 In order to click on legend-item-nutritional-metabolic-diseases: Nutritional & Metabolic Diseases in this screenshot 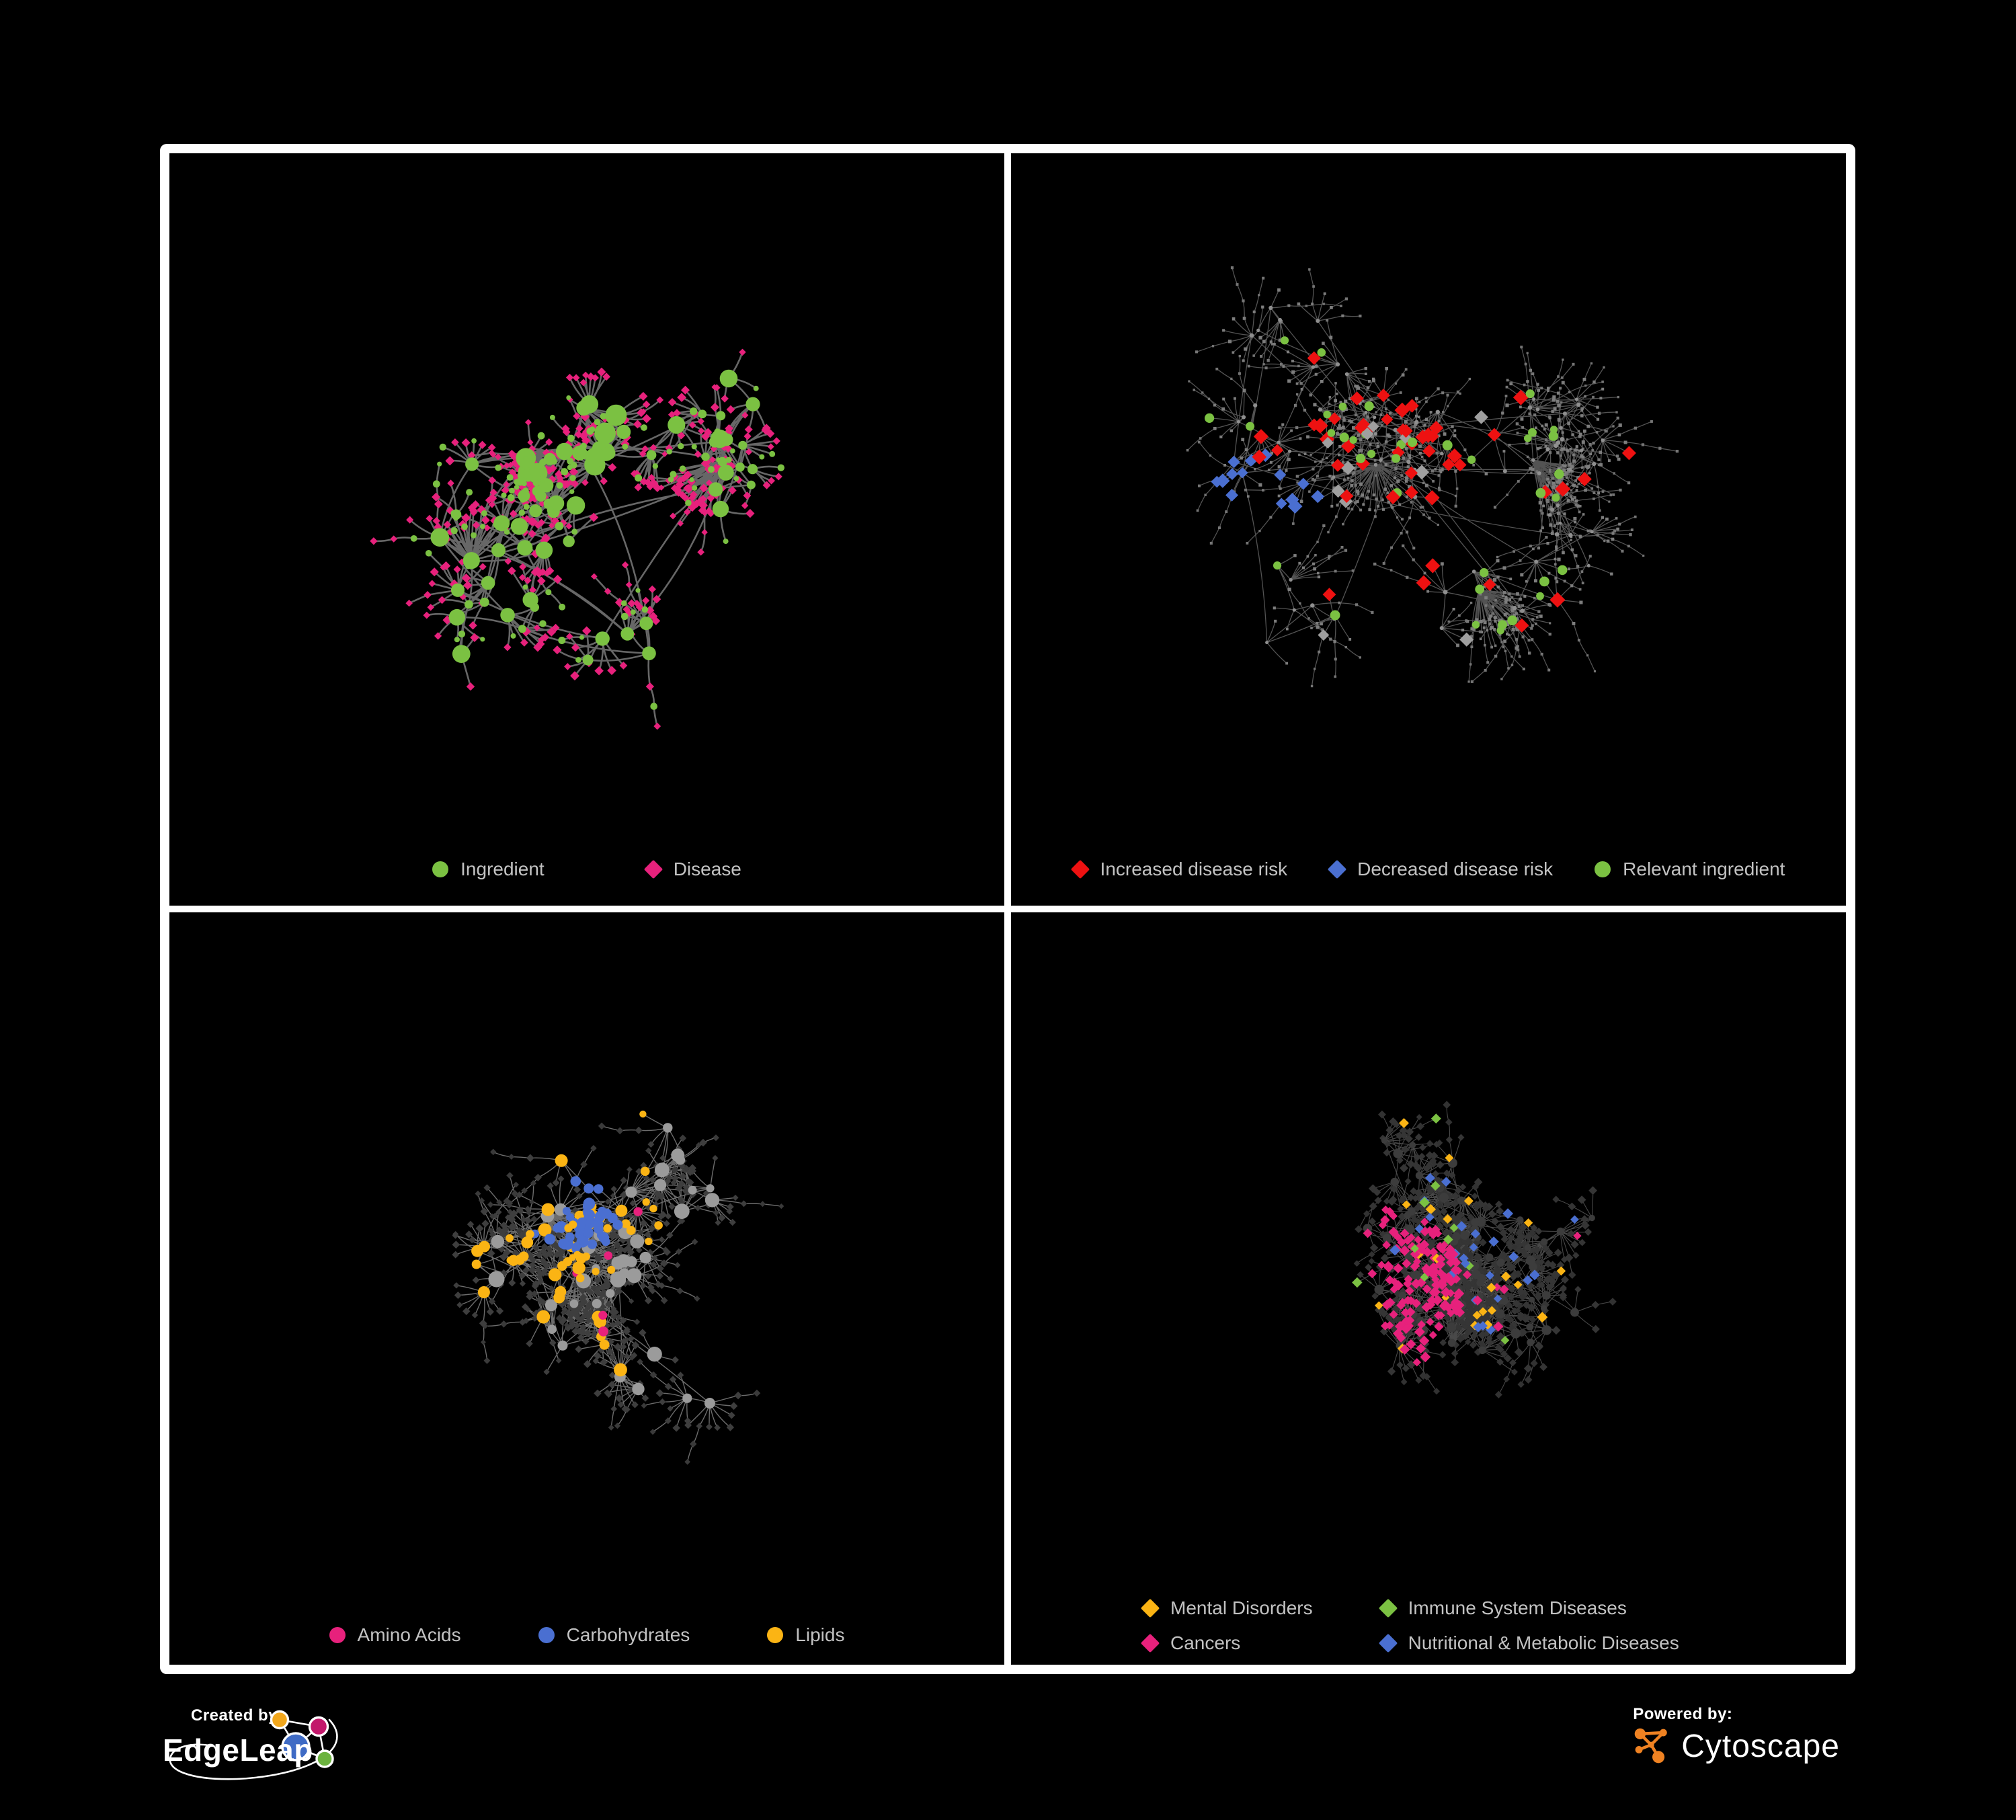, I will do `click(1528, 1643)`.